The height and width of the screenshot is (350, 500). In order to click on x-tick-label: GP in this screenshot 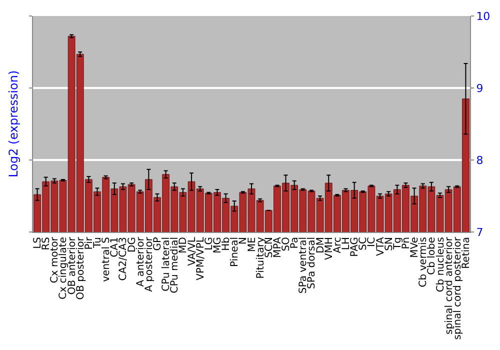, I will do `click(158, 244)`.